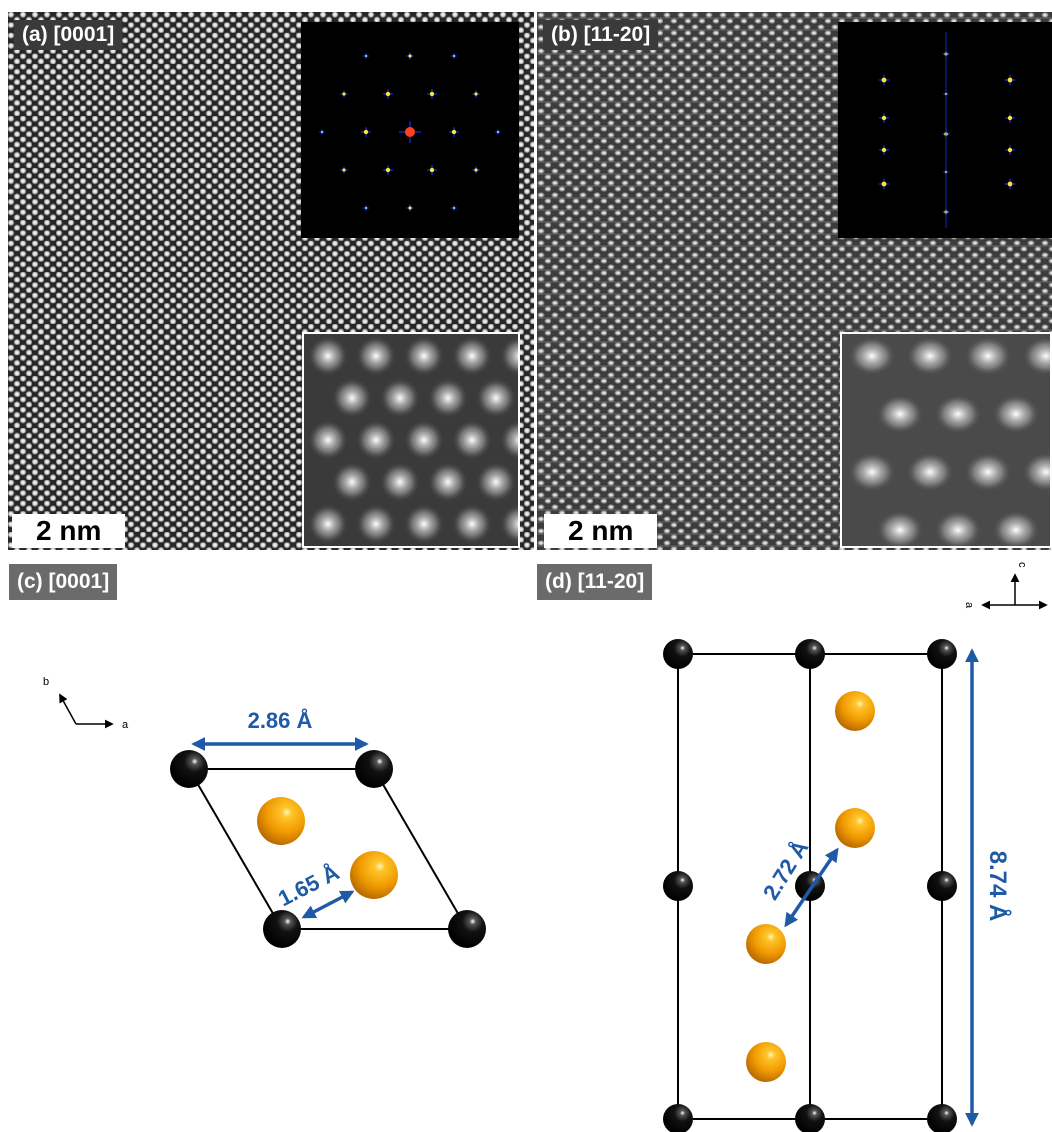 The height and width of the screenshot is (1132, 1052). What do you see at coordinates (280, 720) in the screenshot?
I see `dimension-label-top-c: 2.86 Å` at bounding box center [280, 720].